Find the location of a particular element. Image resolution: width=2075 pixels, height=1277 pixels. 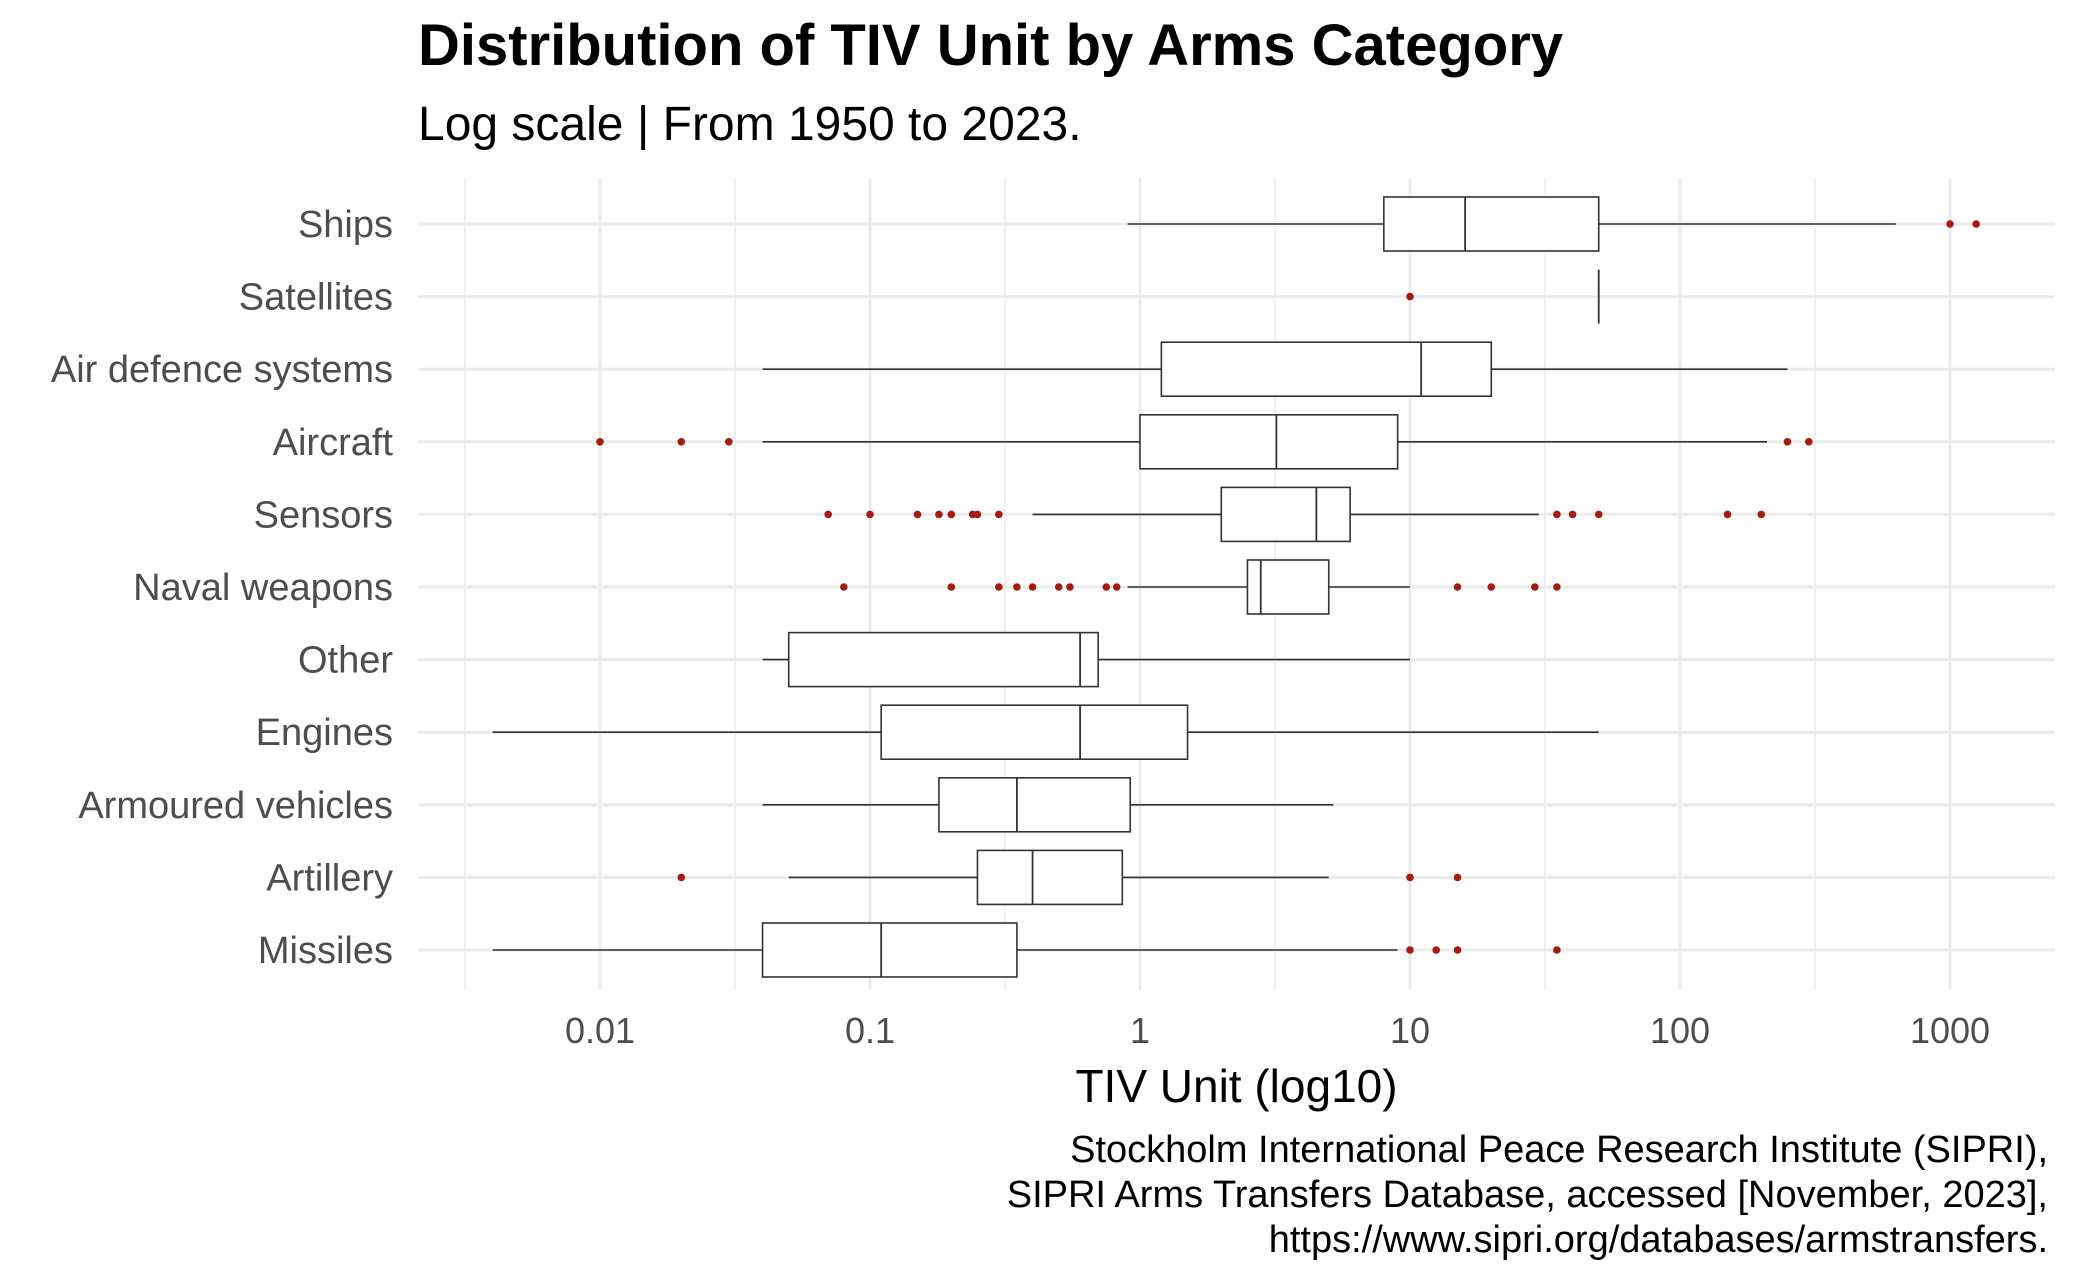

chart-subtitle: Log scale | From 1950 to 2023. is located at coordinates (750, 124).